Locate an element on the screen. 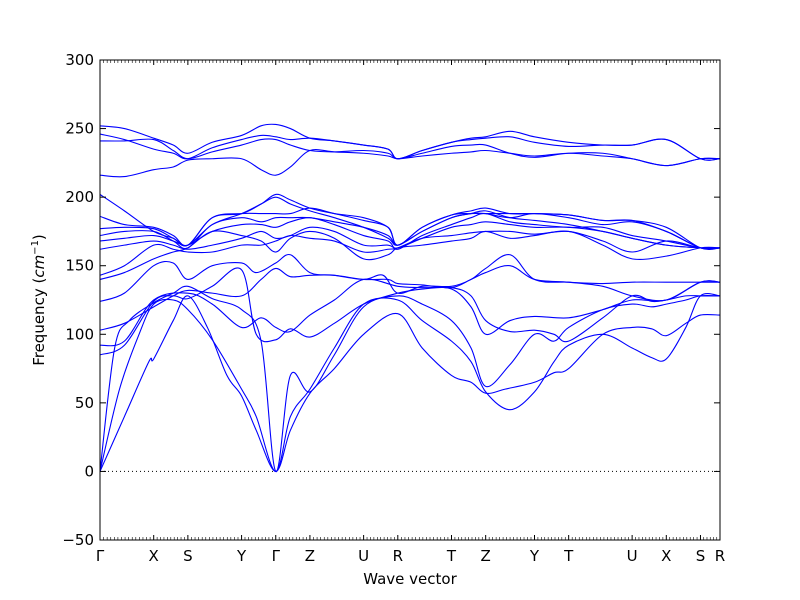 This screenshot has width=800, height=600. y-tick-label: 150 is located at coordinates (79, 266).